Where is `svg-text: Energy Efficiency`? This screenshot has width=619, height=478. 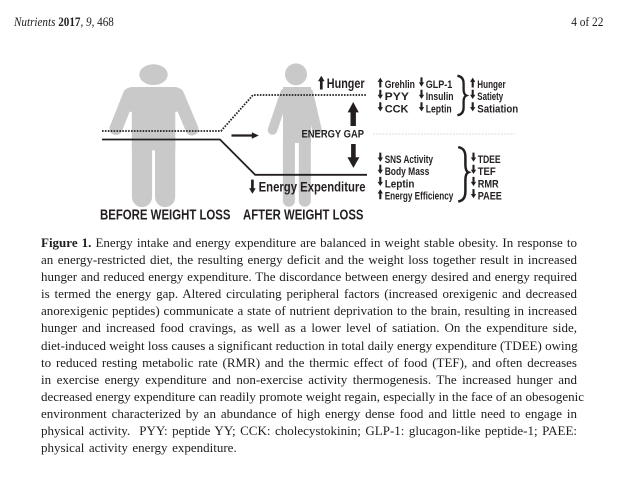 svg-text: Energy Efficiency is located at coordinates (419, 197).